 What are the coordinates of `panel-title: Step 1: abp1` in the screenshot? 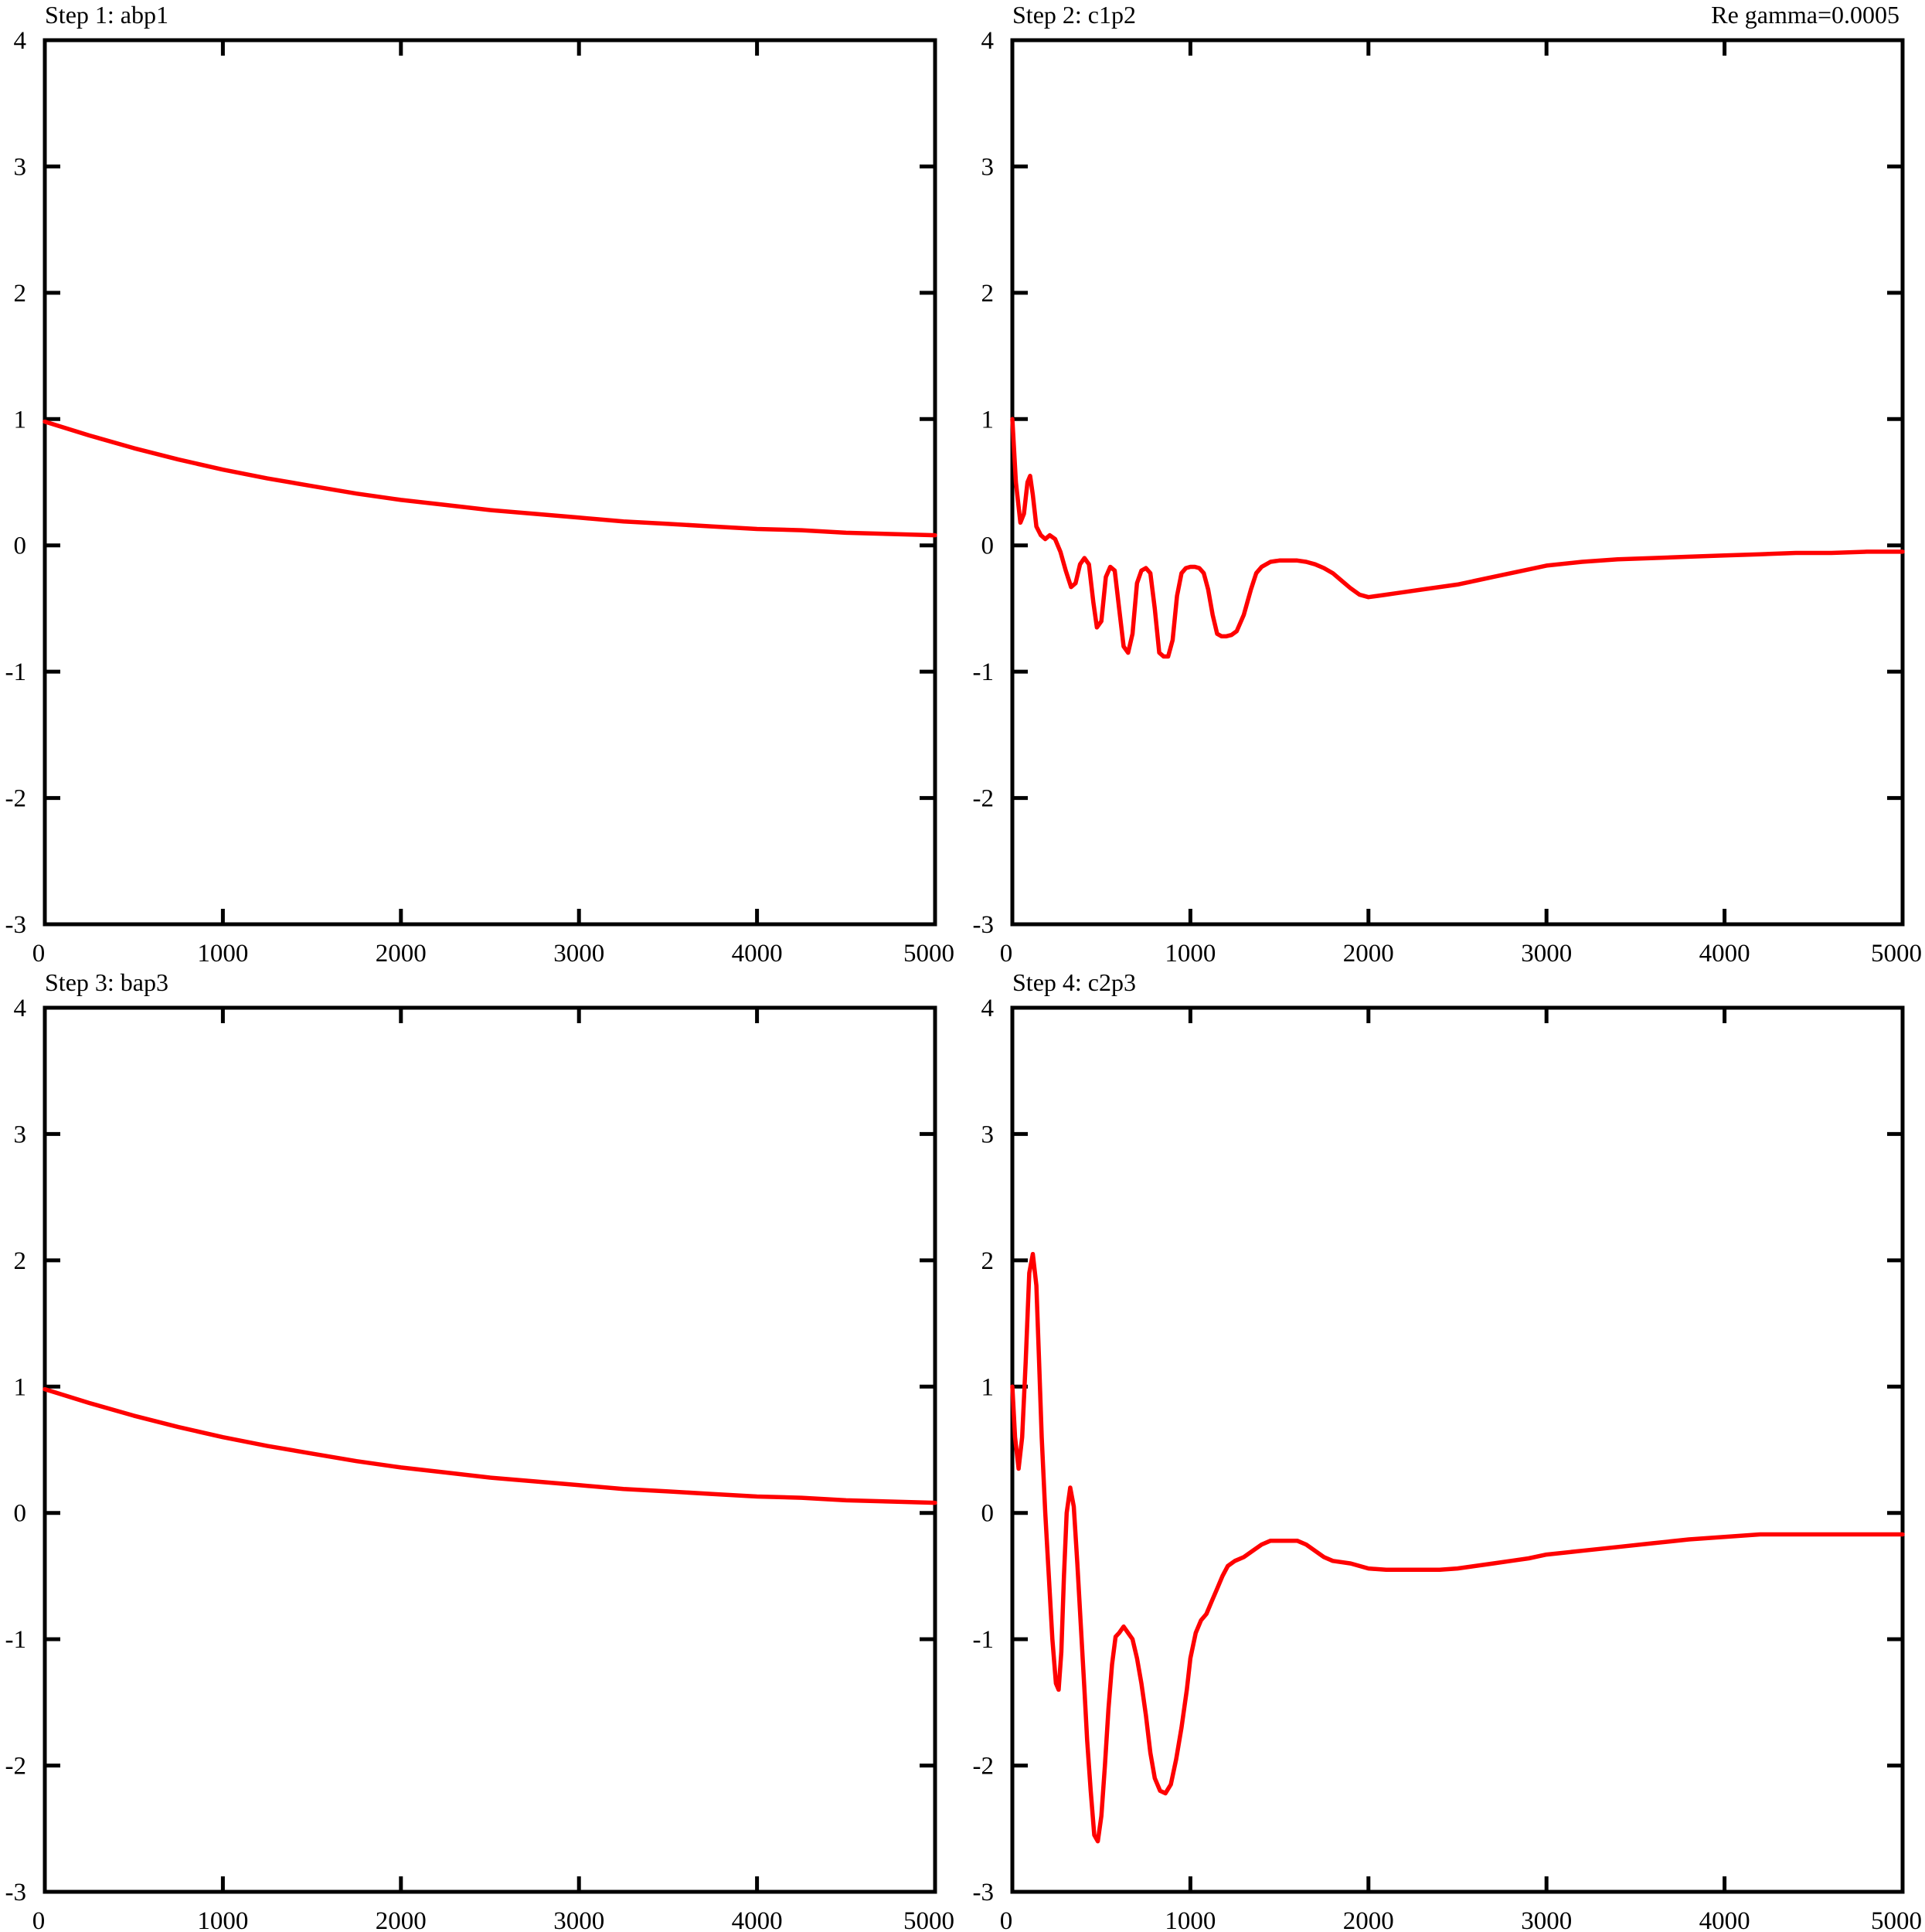 It's located at (107, 15).